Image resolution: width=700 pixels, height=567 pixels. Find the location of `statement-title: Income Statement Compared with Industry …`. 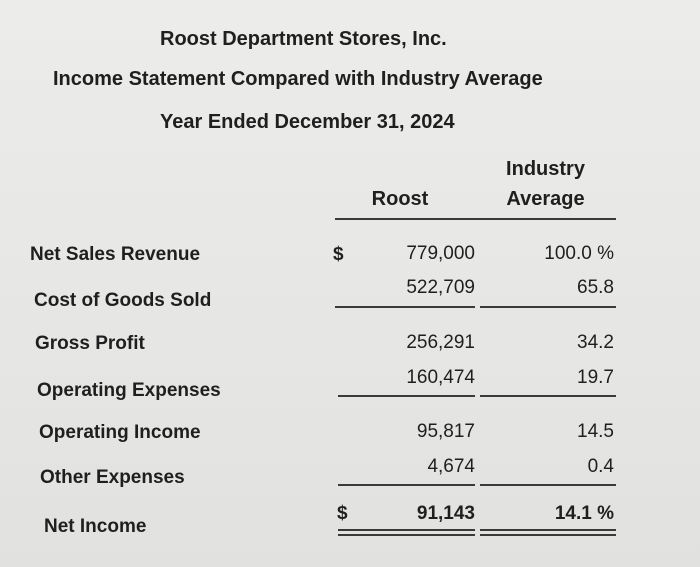

statement-title: Income Statement Compared with Industry … is located at coordinates (298, 79).